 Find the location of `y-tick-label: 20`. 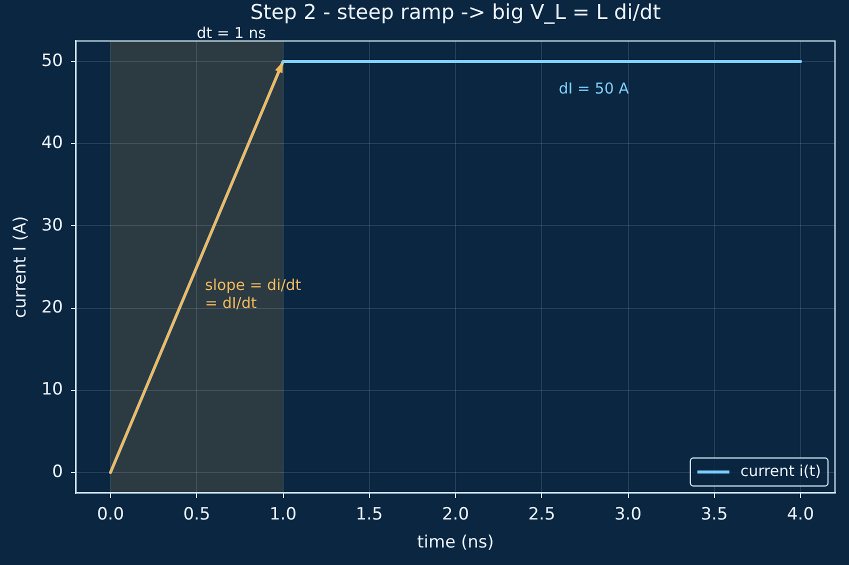

y-tick-label: 20 is located at coordinates (52, 308).